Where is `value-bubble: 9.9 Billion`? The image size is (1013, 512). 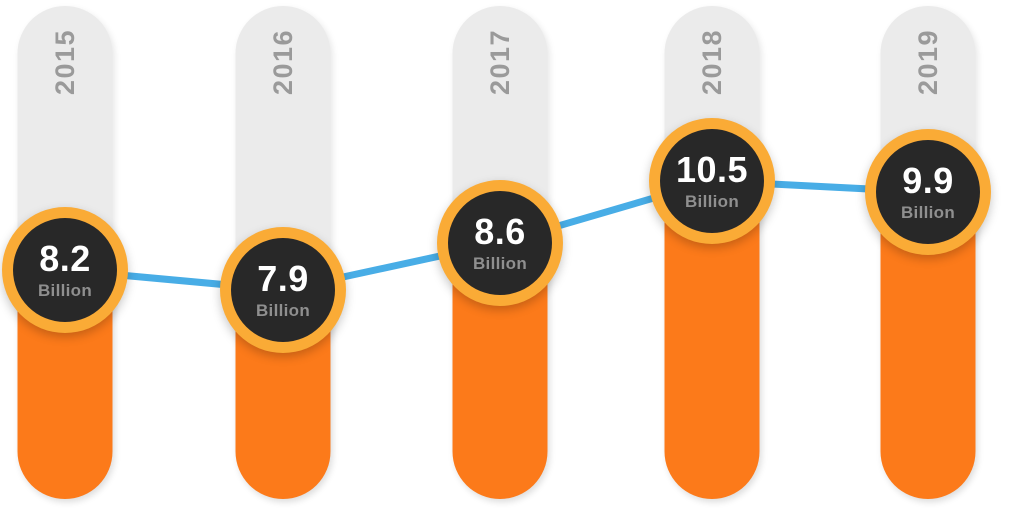 value-bubble: 9.9 Billion is located at coordinates (928, 192).